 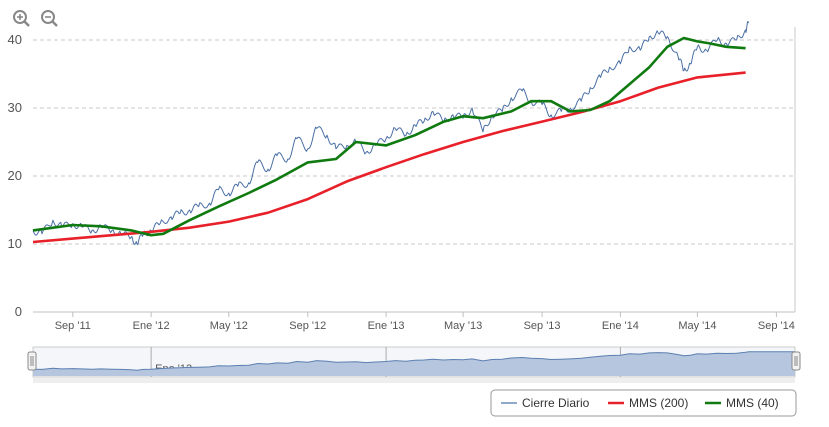 What do you see at coordinates (620, 326) in the screenshot?
I see `x-tick-label: Ene '14` at bounding box center [620, 326].